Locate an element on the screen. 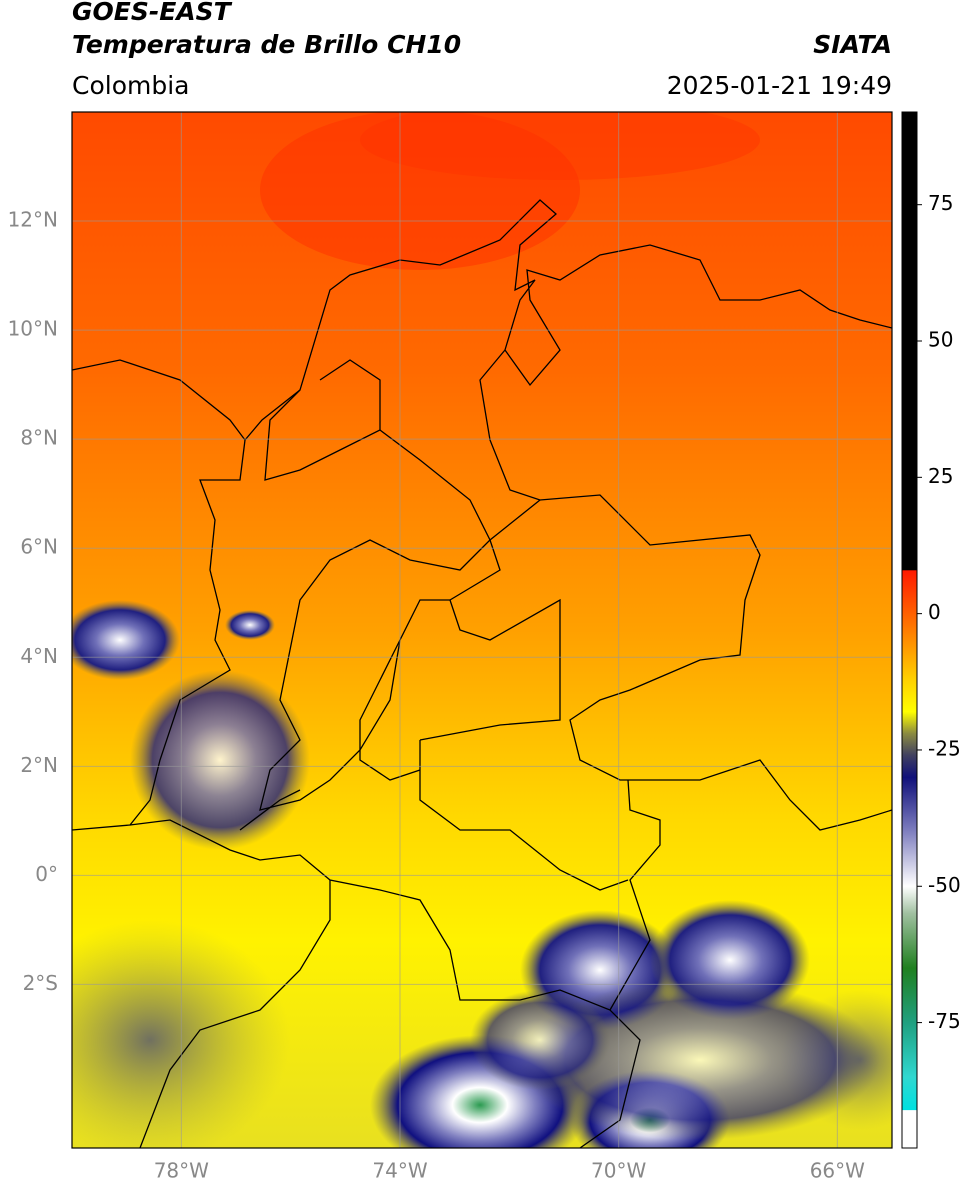 Image resolution: width=966 pixels, height=1194 pixels. region: Colombia is located at coordinates (130, 85).